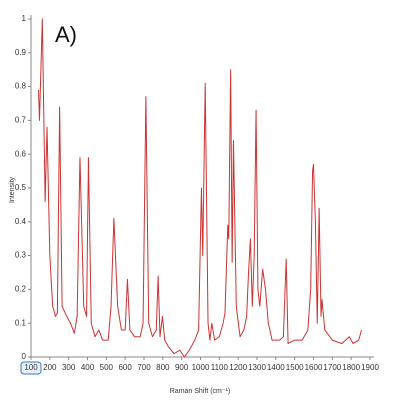 This screenshot has width=400, height=400. Describe the element at coordinates (257, 367) in the screenshot. I see `x-tick-label: 1300` at that location.